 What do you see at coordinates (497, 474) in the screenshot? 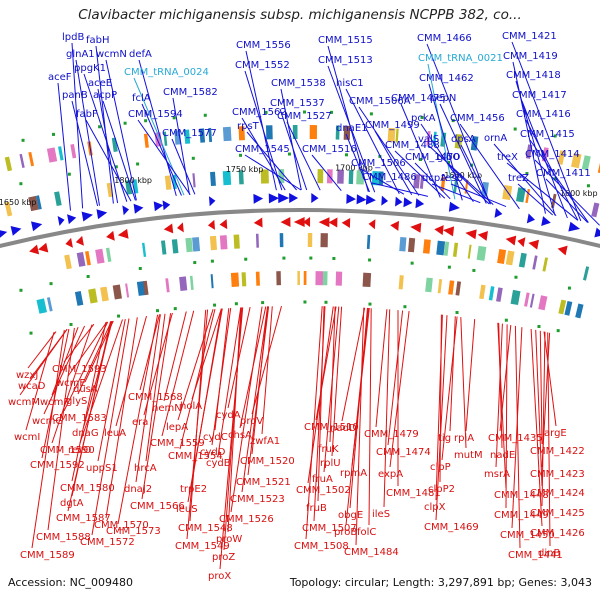
I see `reverse-gene-label: msrA` at bounding box center [497, 474].